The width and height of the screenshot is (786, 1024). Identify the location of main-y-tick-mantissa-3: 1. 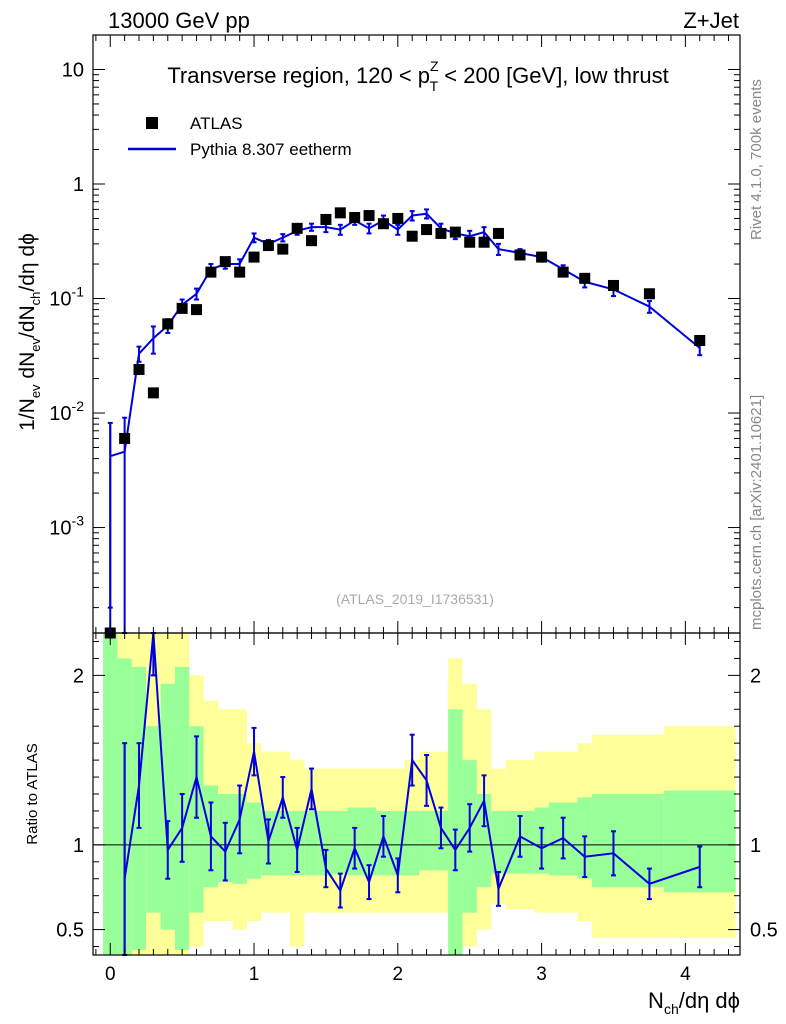
(78, 185).